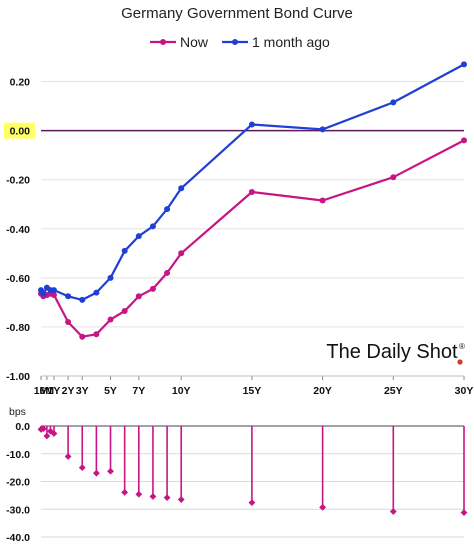 Image resolution: width=474 pixels, height=552 pixels. I want to click on watermark-dot, so click(460, 362).